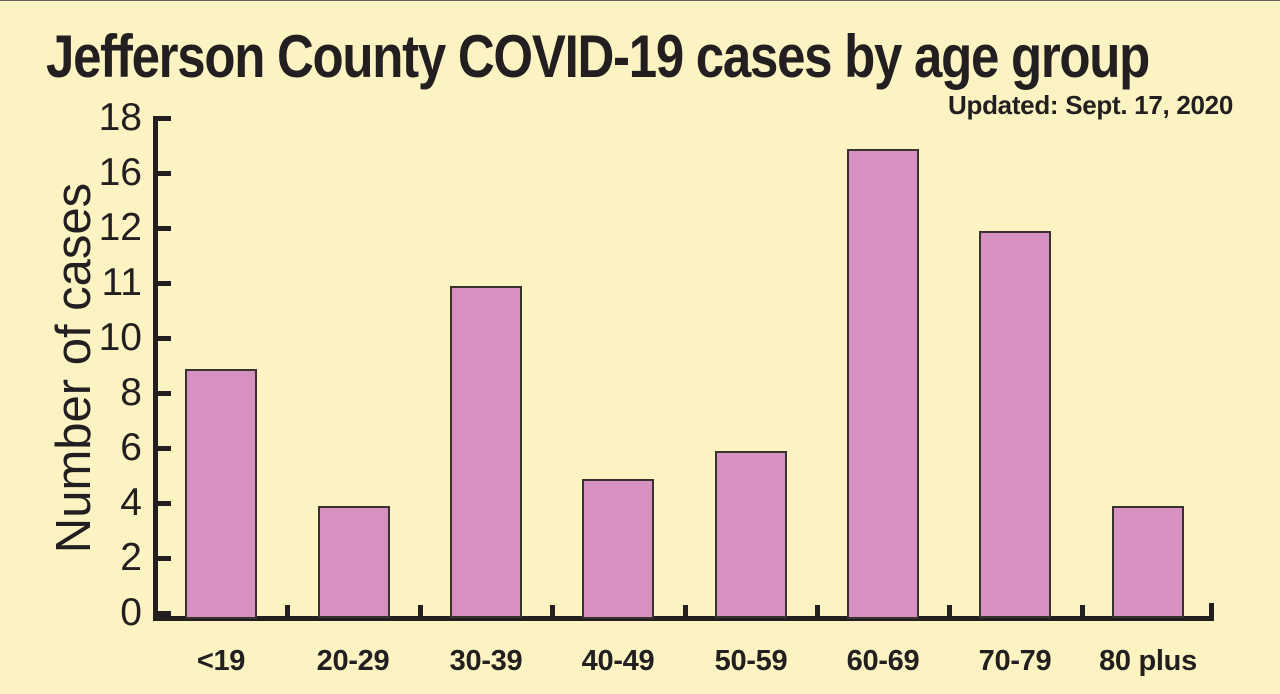 The width and height of the screenshot is (1280, 694). I want to click on y-tick-label: 12, so click(120, 227).